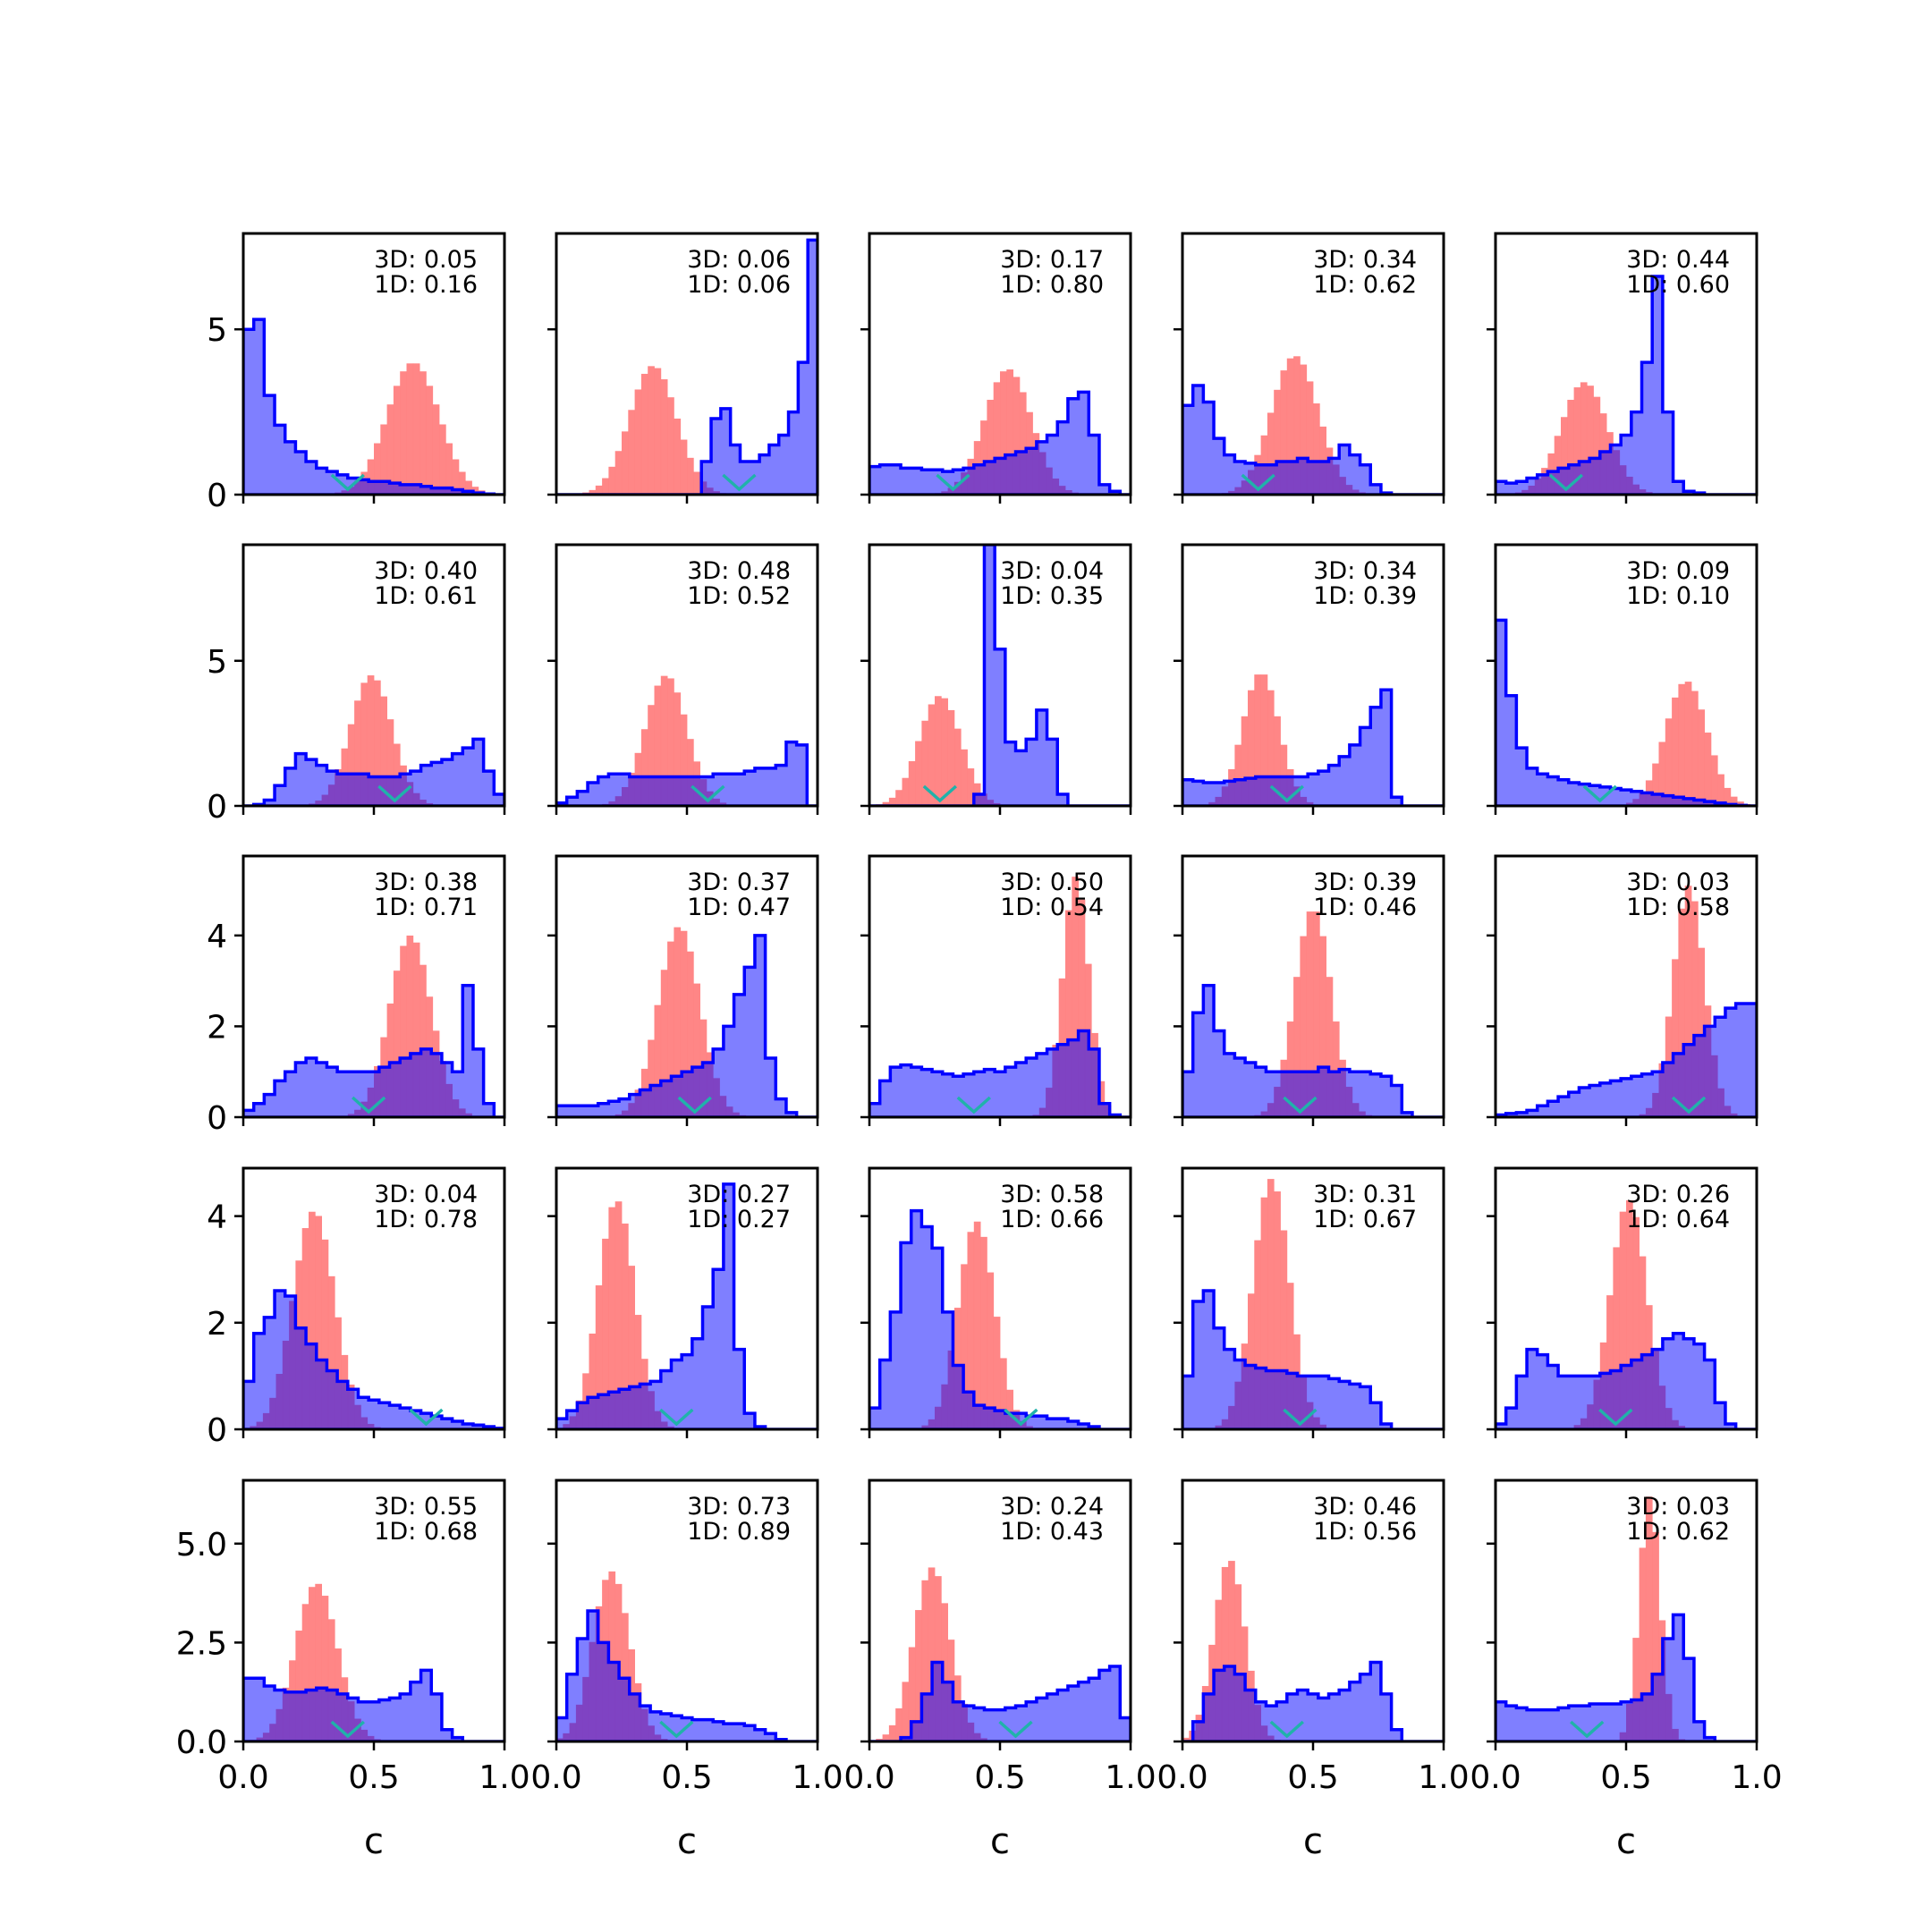 This screenshot has height=1932, width=1932. Describe the element at coordinates (1052, 1194) in the screenshot. I see `annotation-3d: 3D: 0.58` at that location.